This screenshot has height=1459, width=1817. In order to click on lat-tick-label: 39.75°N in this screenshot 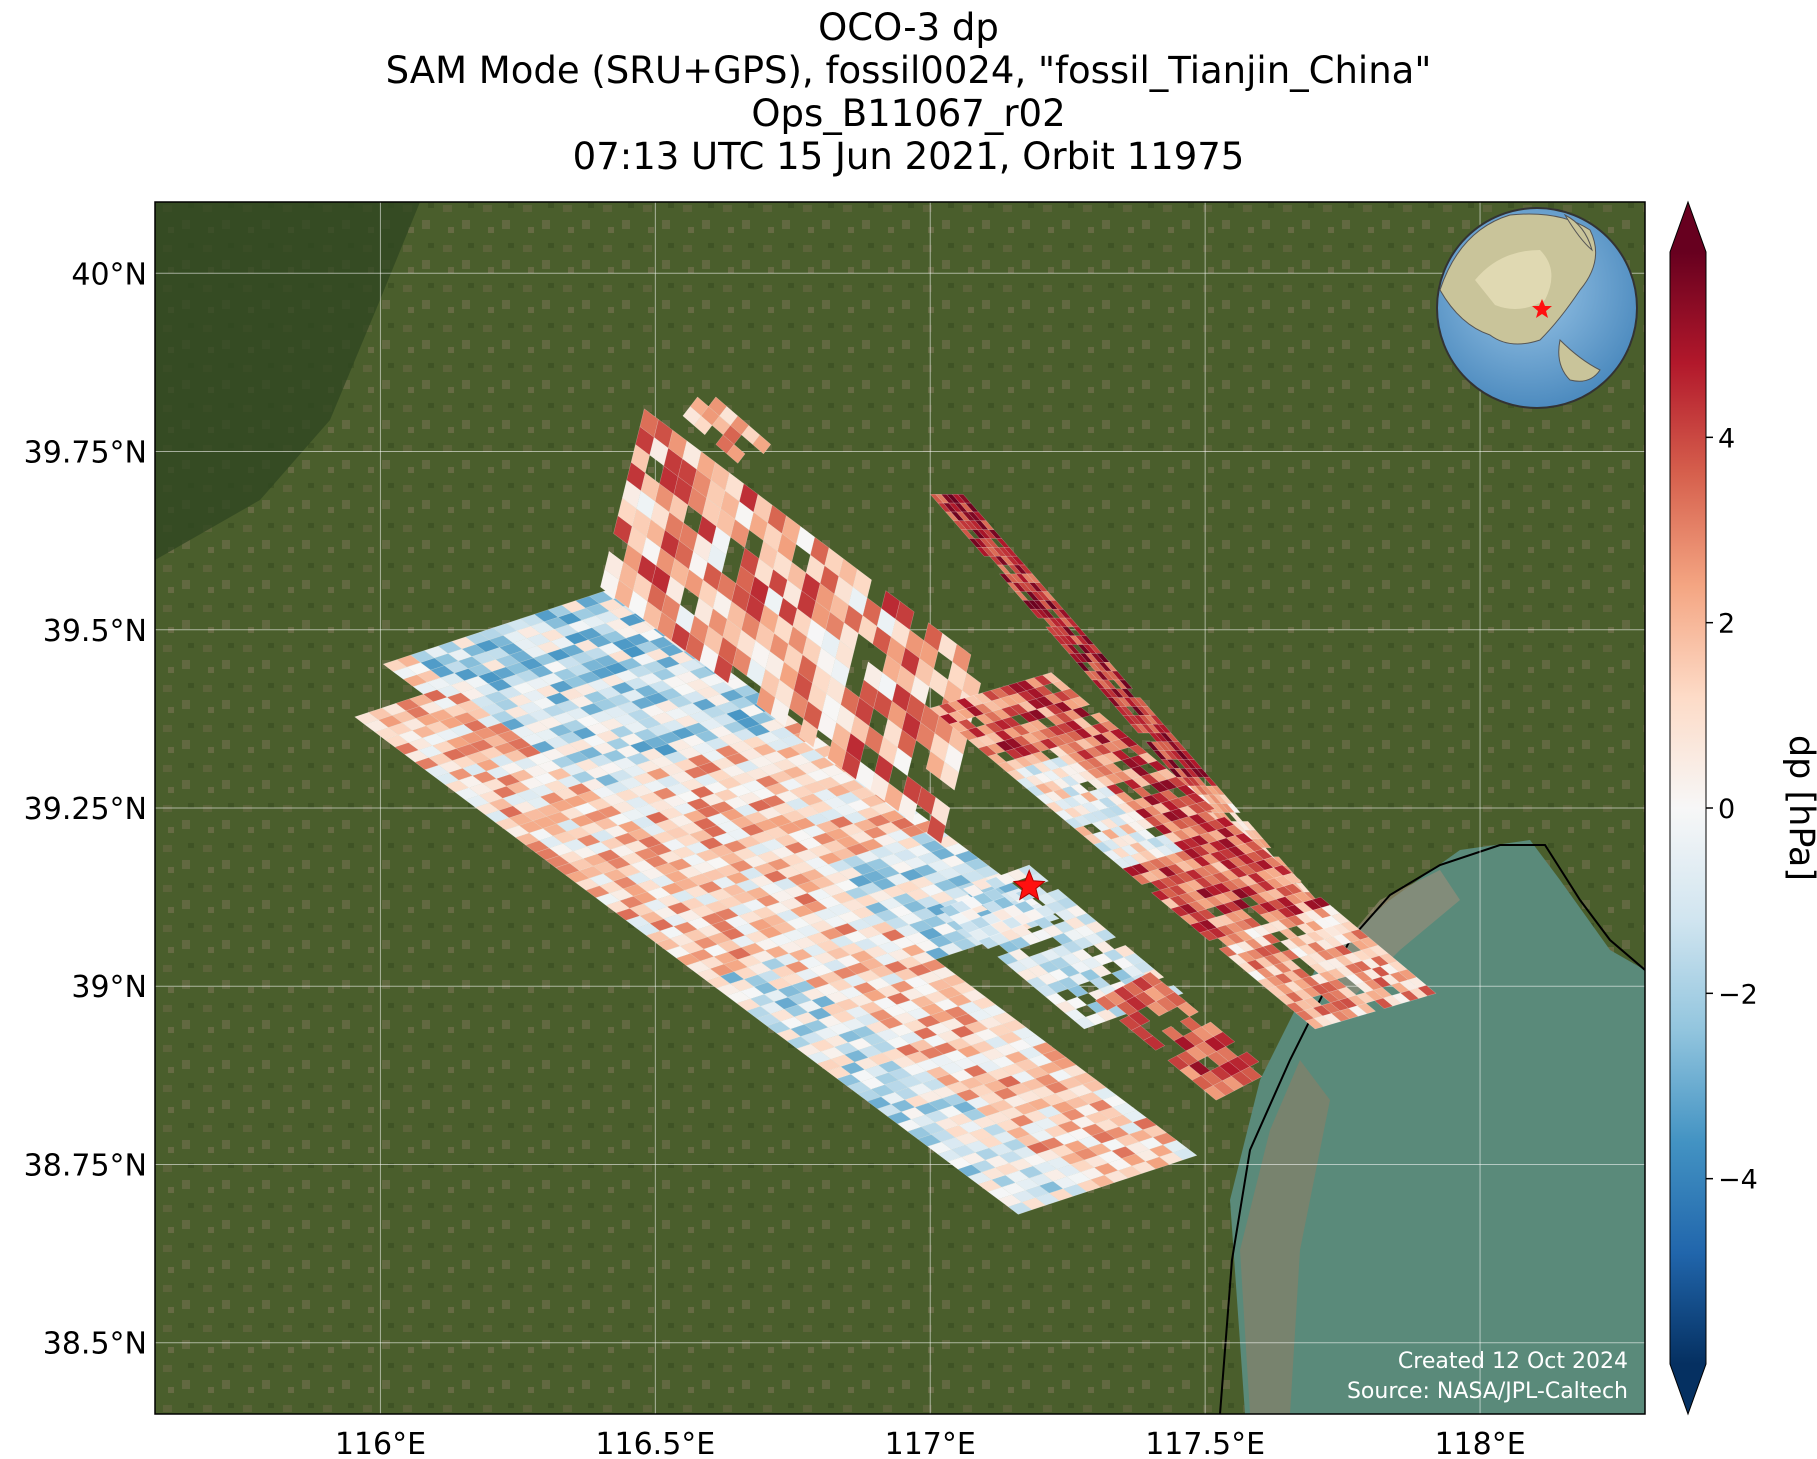, I will do `click(85, 453)`.